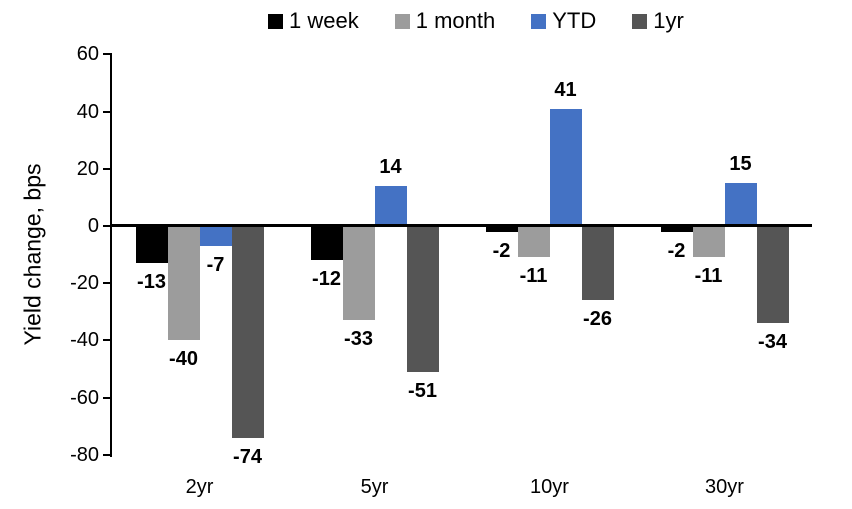  What do you see at coordinates (358, 273) in the screenshot?
I see `bar-5yr-1-month` at bounding box center [358, 273].